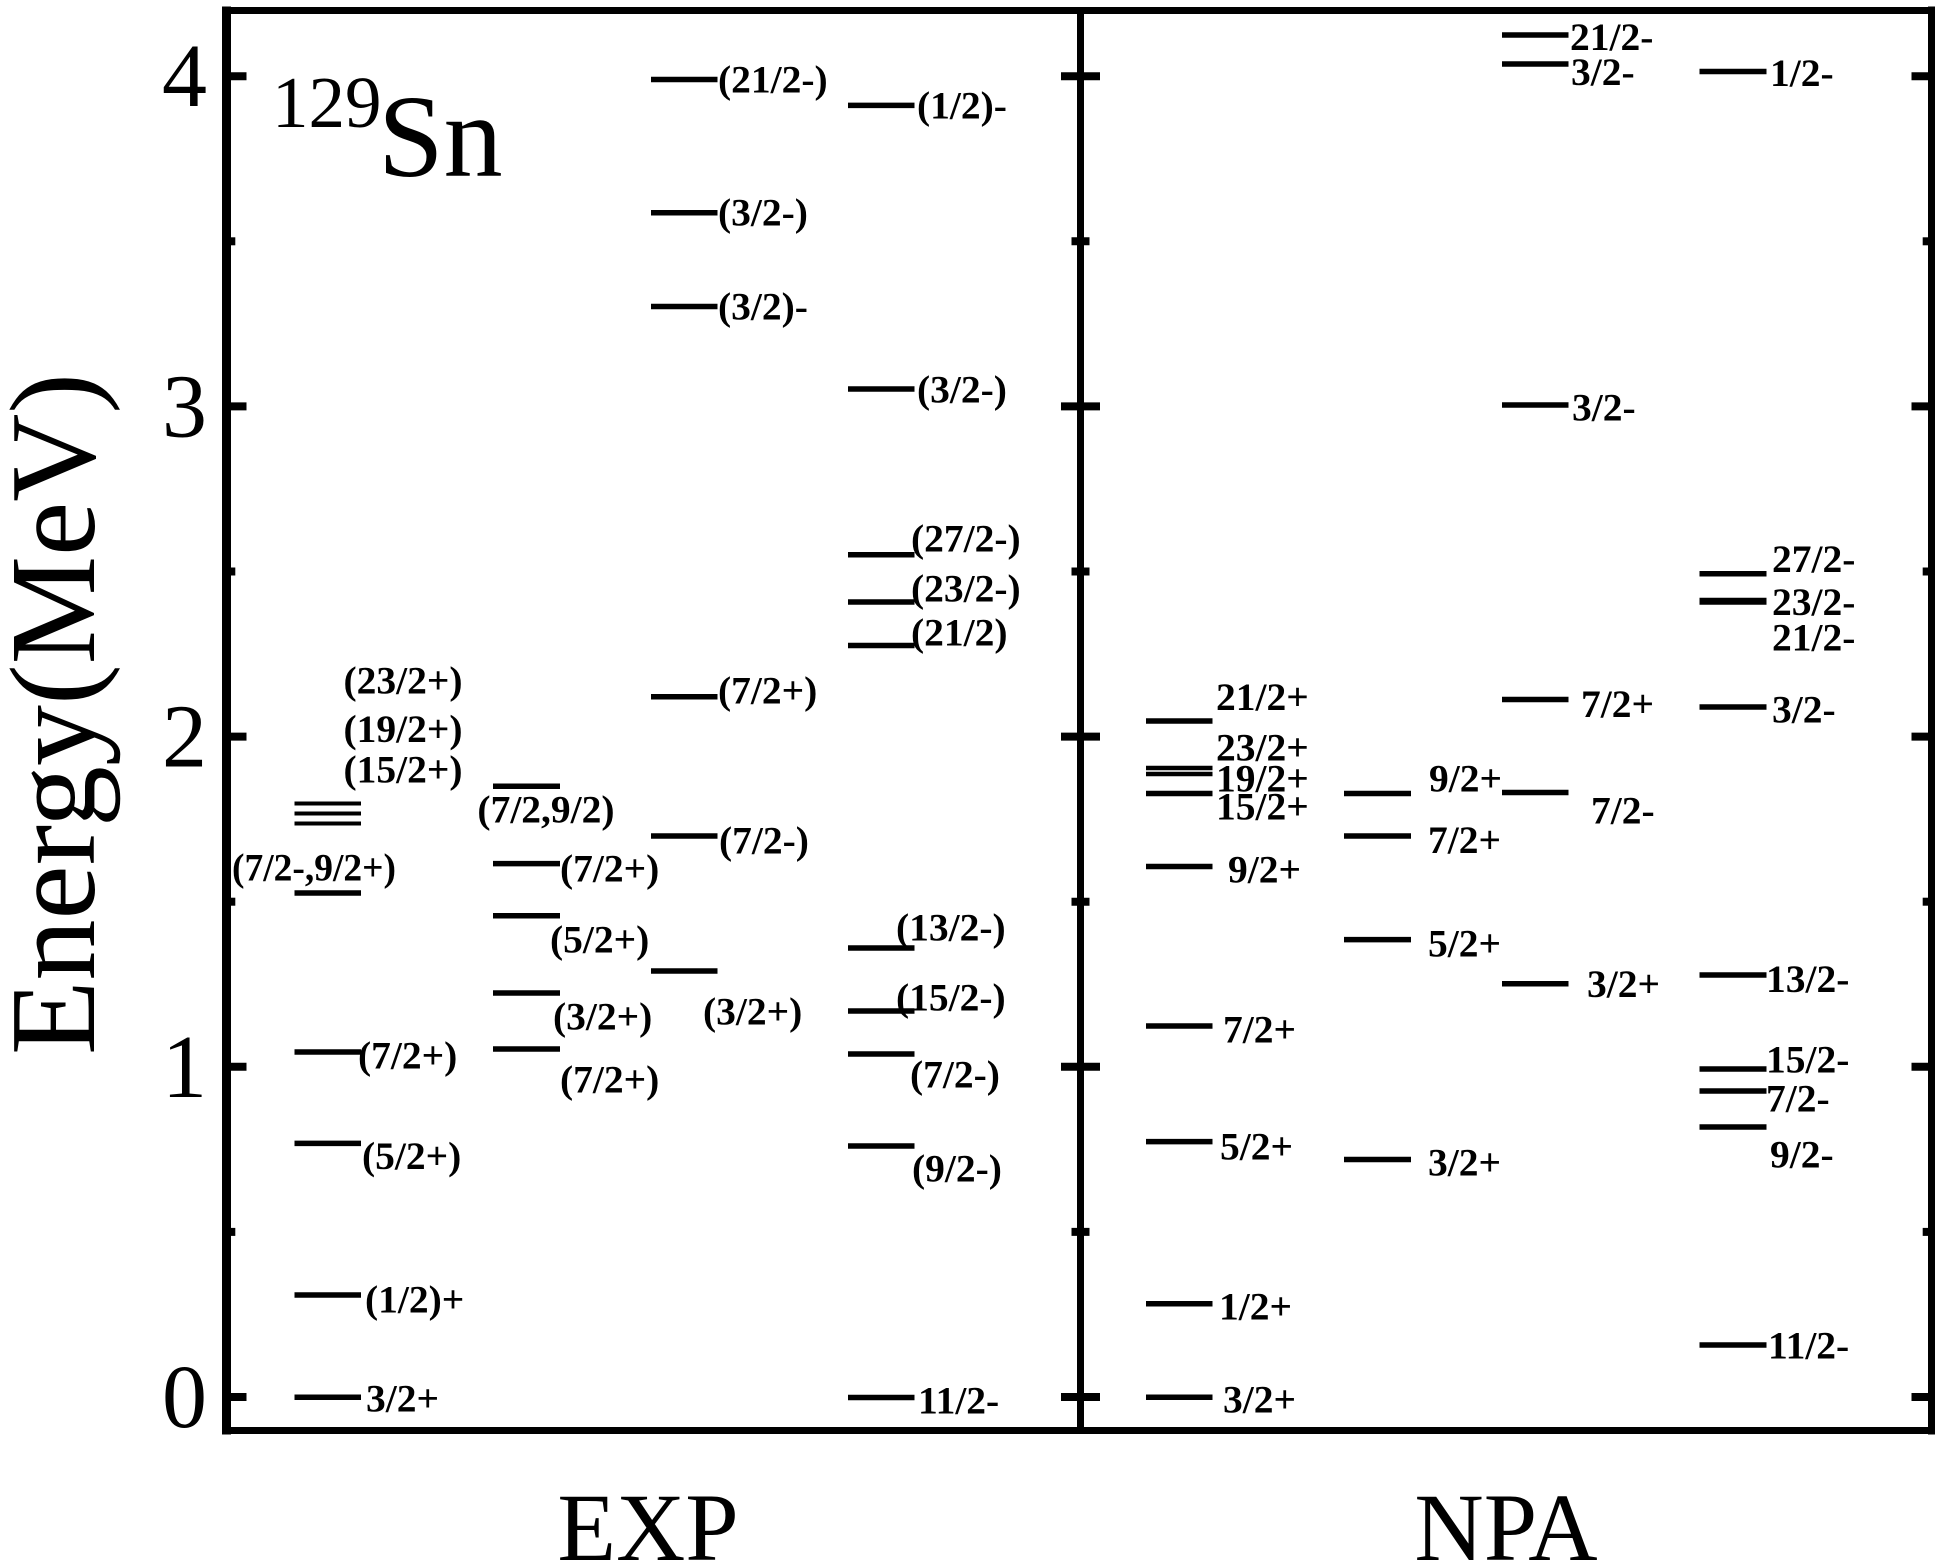 This screenshot has height=1564, width=1945. What do you see at coordinates (1813, 559) in the screenshot?
I see `svg-text: 27/2-` at bounding box center [1813, 559].